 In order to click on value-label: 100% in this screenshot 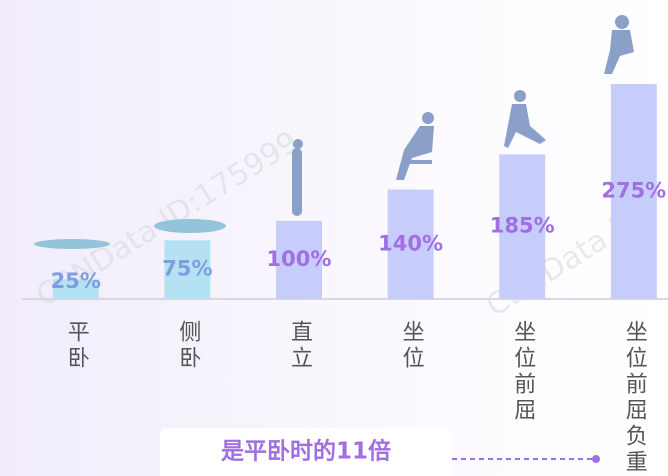, I will do `click(299, 259)`.